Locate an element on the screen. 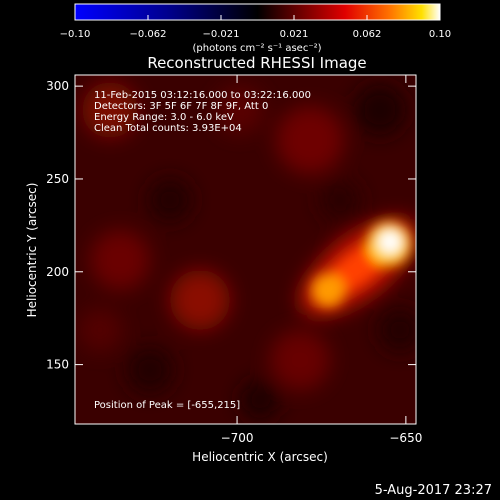 The width and height of the screenshot is (500, 500). x-axis-label: Heliocentric X (arcsec) is located at coordinates (260, 457).